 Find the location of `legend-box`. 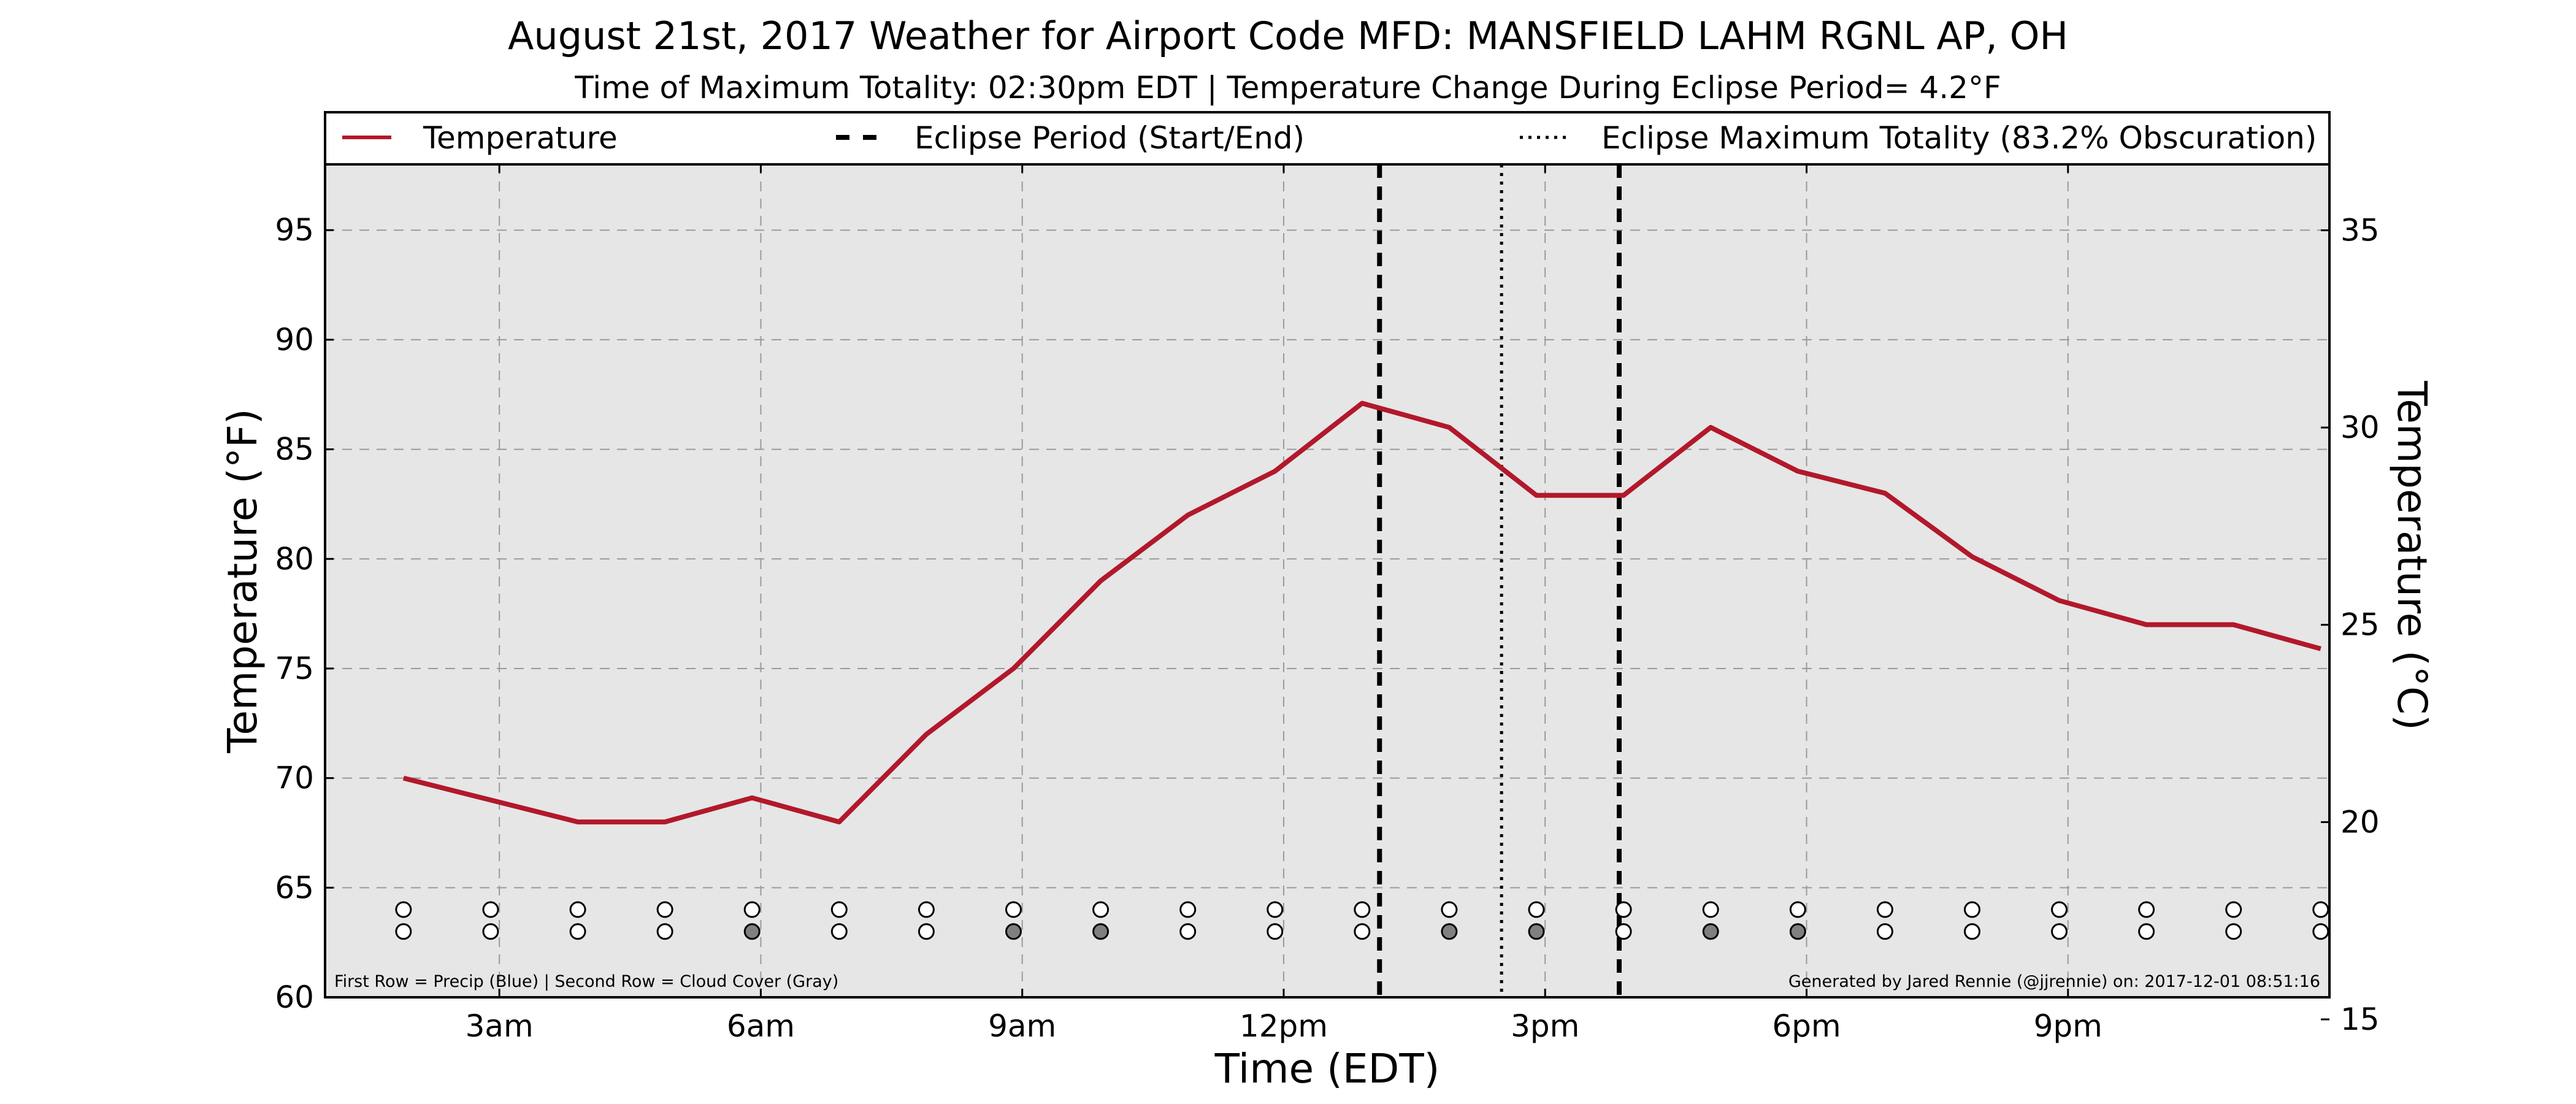

legend-box is located at coordinates (1327, 138).